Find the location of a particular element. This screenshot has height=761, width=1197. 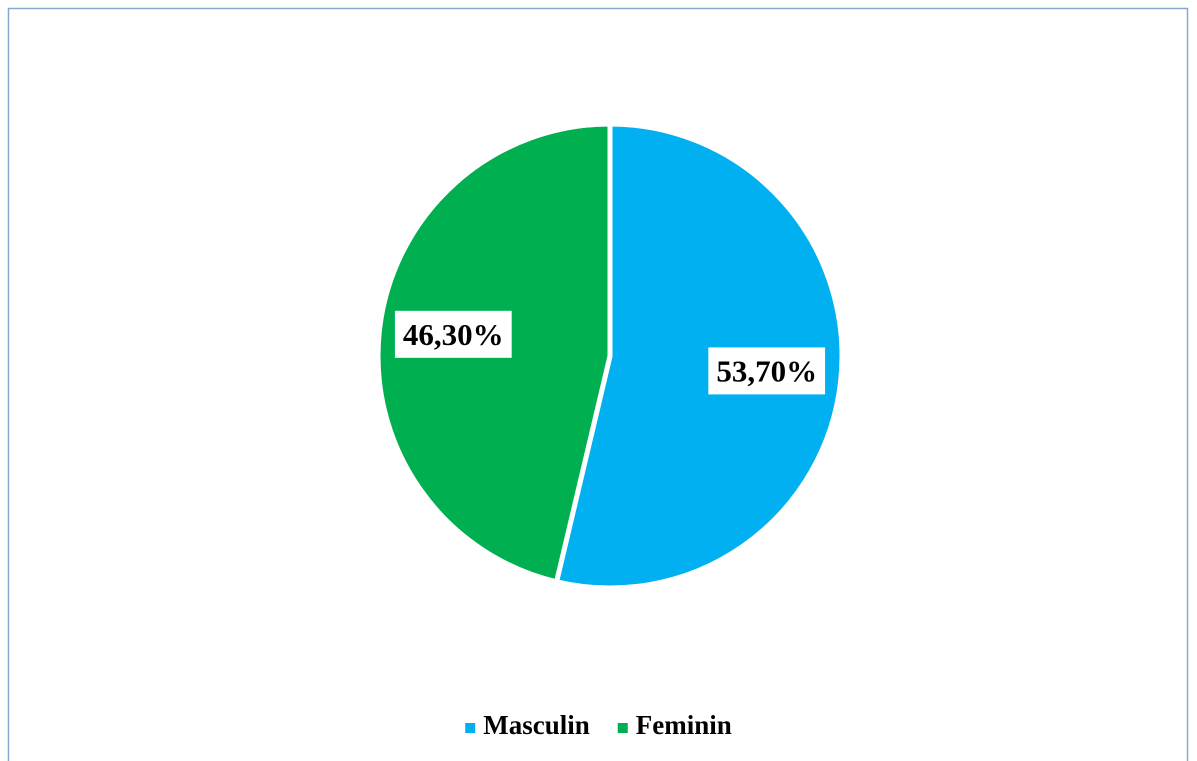

data-label: 46,30% is located at coordinates (453, 334).